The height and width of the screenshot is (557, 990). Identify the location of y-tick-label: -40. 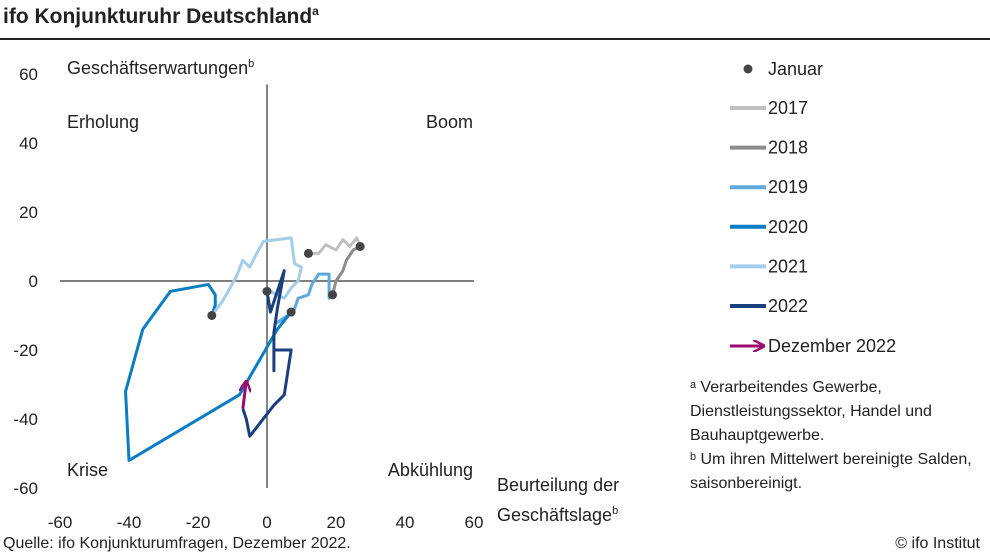
(25, 419).